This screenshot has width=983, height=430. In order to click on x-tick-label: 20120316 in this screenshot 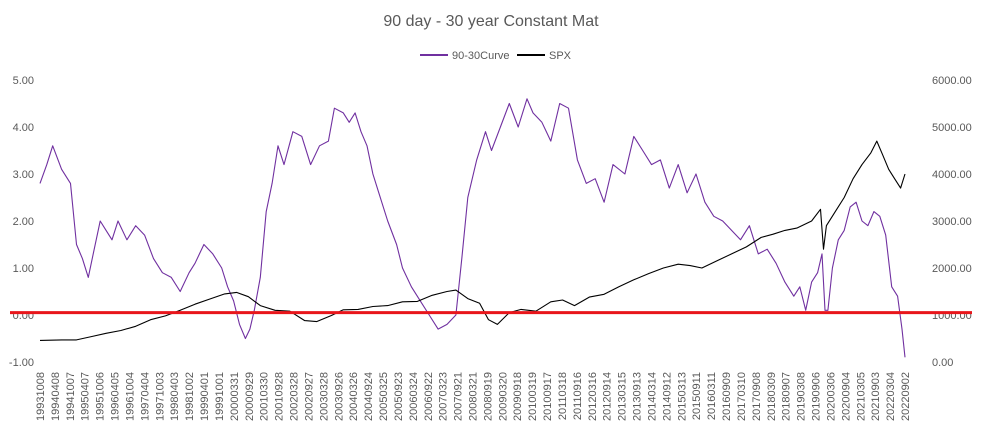, I will do `click(593, 396)`.